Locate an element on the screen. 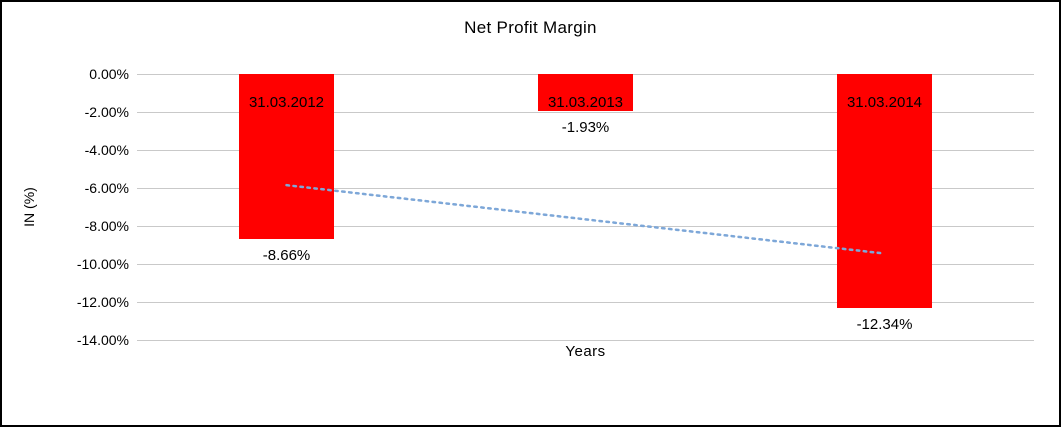 The image size is (1061, 427). y-tick-label: -2.00% is located at coordinates (106, 112).